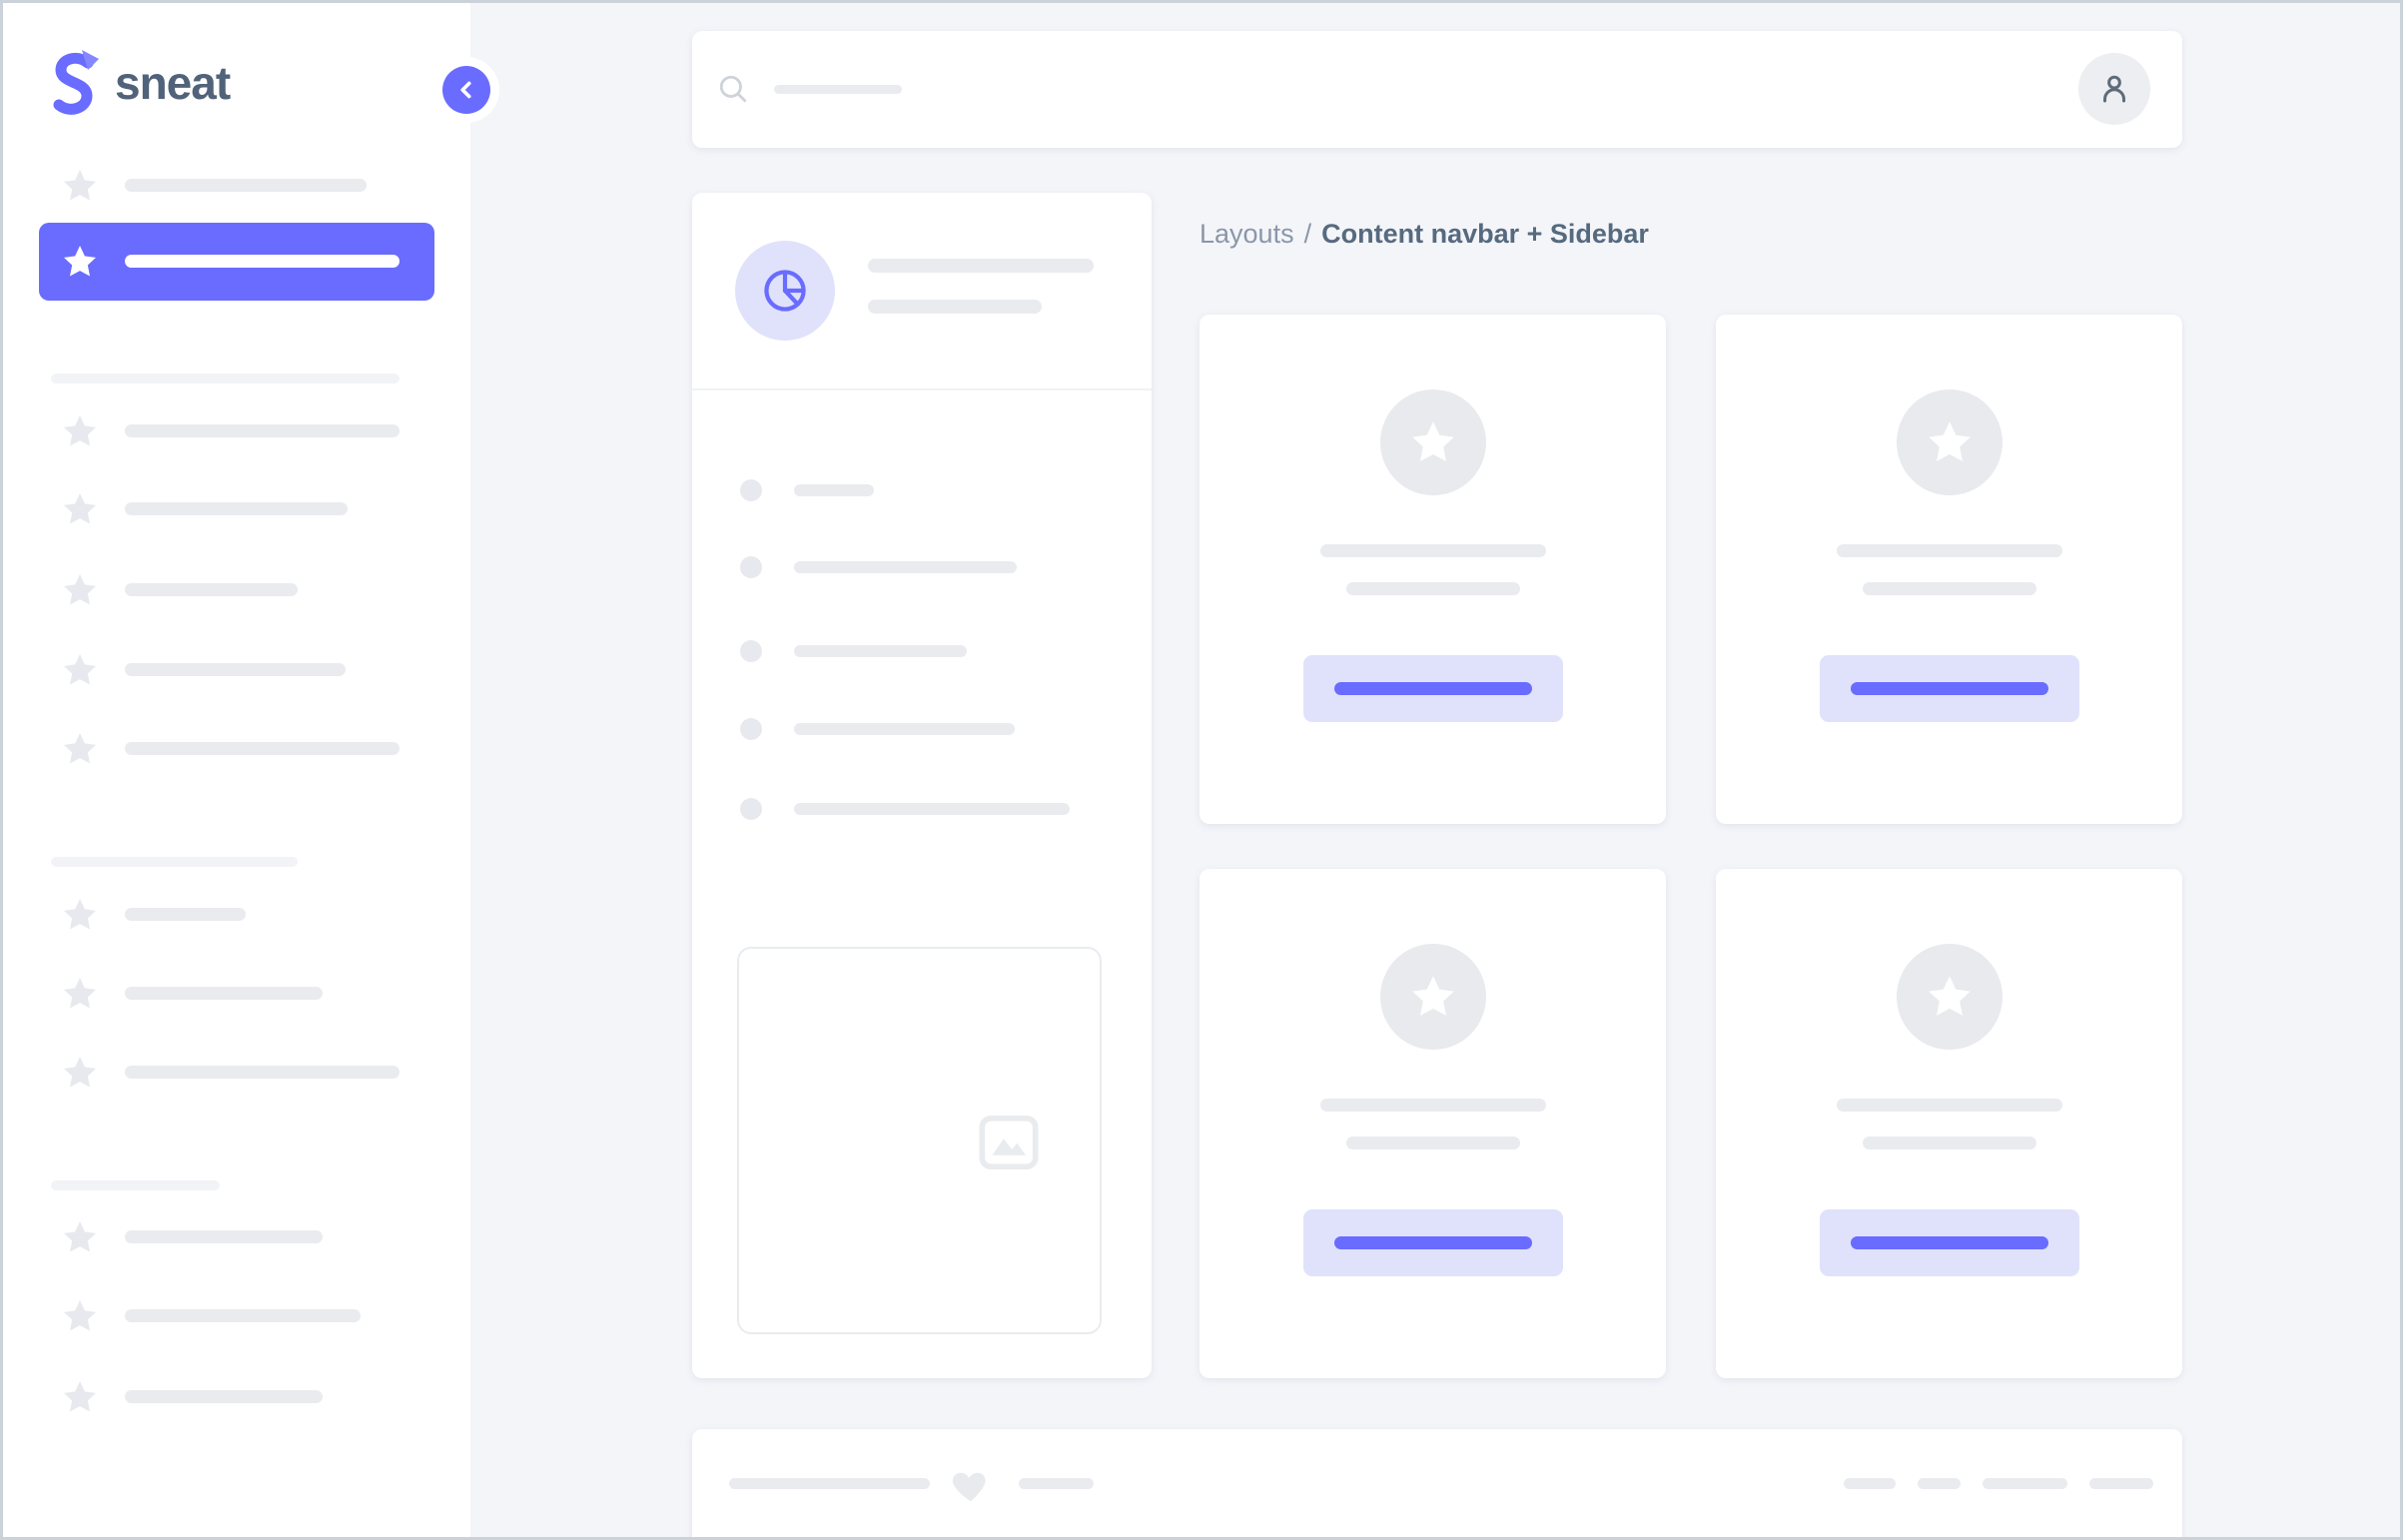 The width and height of the screenshot is (2403, 1540). Describe the element at coordinates (733, 89) in the screenshot. I see `magnifier-icon` at that location.